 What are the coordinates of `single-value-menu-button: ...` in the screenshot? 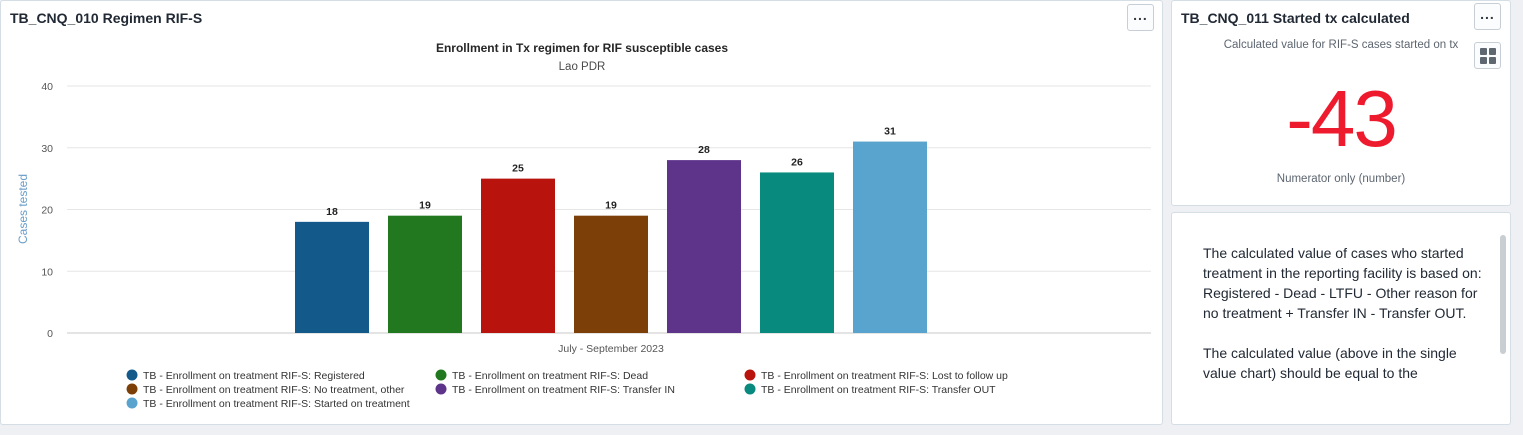 It's located at (1487, 16).